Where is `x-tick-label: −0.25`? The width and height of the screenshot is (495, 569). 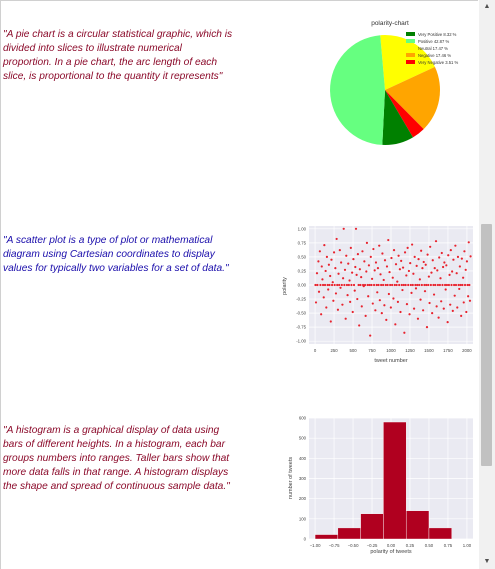
x-tick-label: −0.25 is located at coordinates (372, 545).